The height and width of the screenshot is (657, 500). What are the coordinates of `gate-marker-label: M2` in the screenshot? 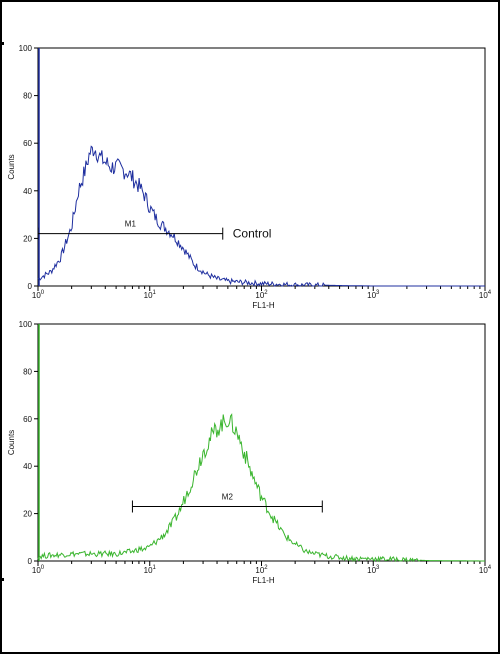 It's located at (228, 496).